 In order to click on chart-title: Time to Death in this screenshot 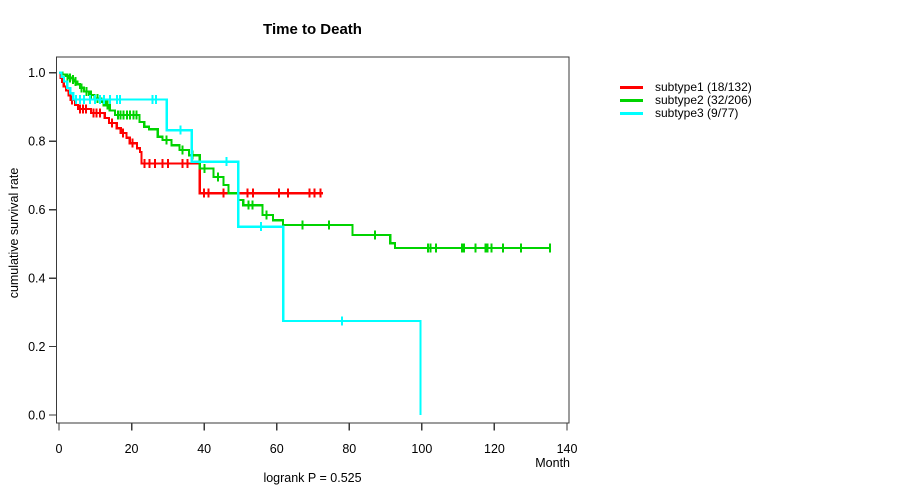, I will do `click(312, 29)`.